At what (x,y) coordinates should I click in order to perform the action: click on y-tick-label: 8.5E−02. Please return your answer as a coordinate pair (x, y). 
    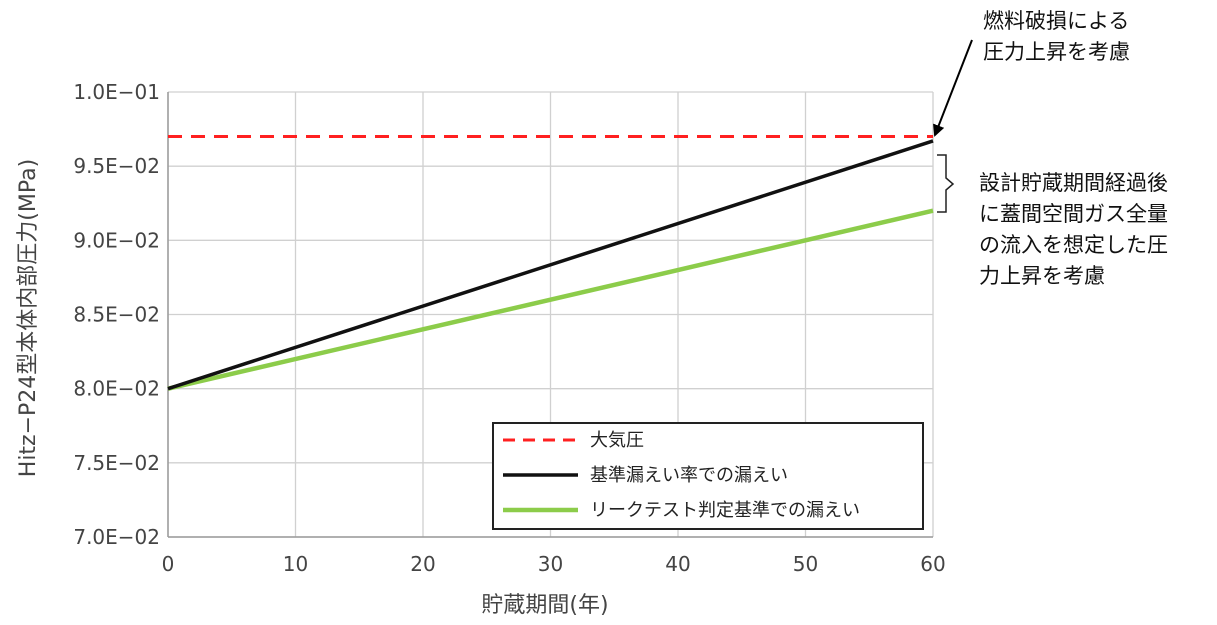
    Looking at the image, I should click on (116, 315).